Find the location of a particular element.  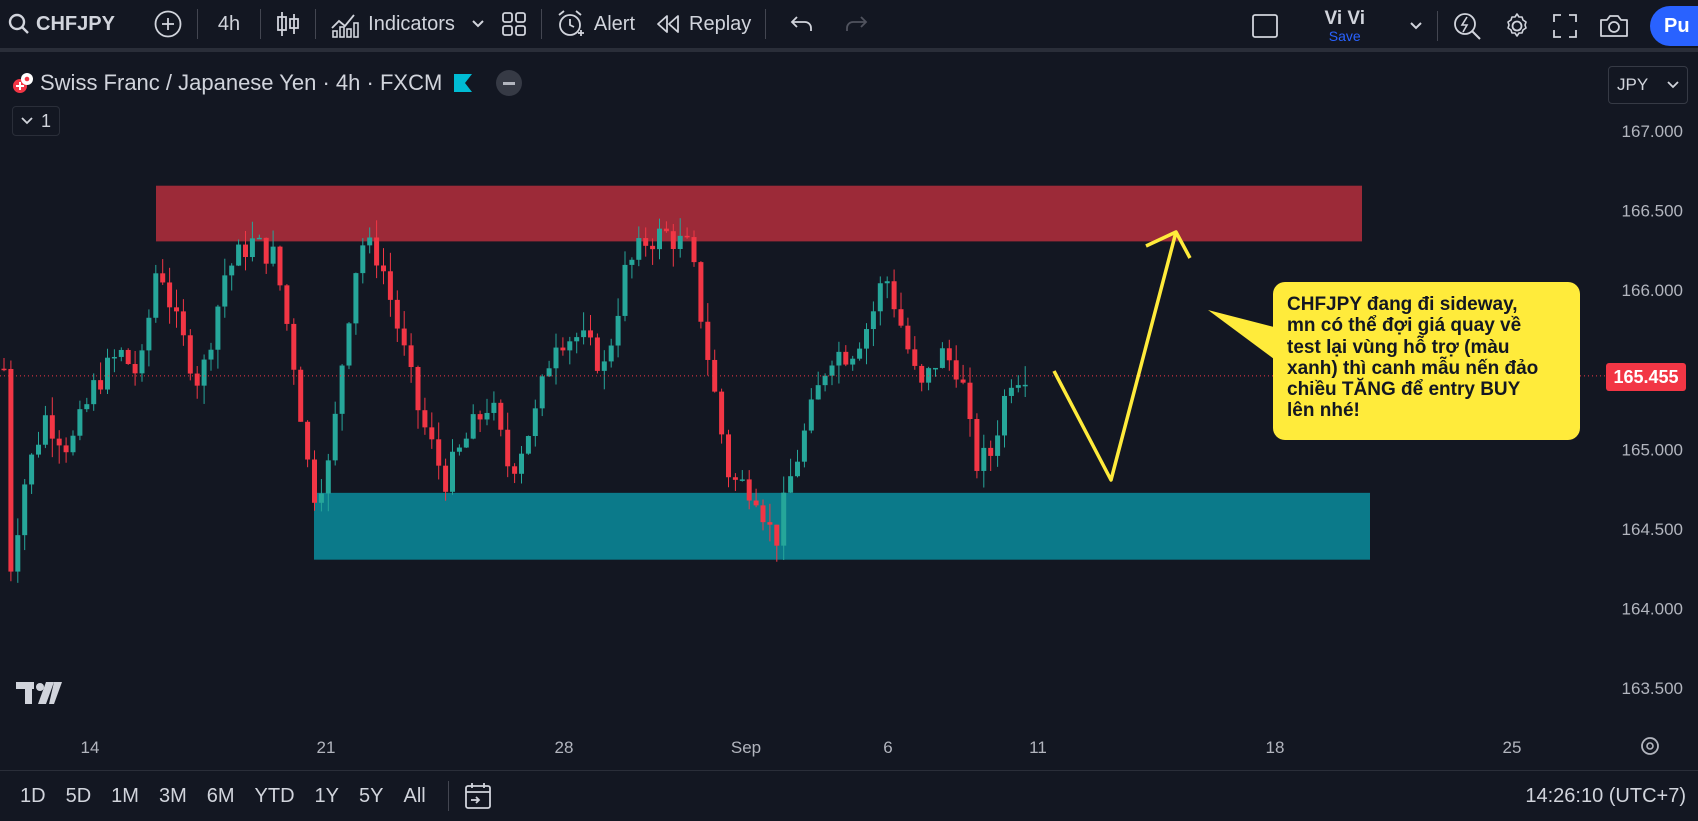

axis-settings-icon is located at coordinates (1650, 746).